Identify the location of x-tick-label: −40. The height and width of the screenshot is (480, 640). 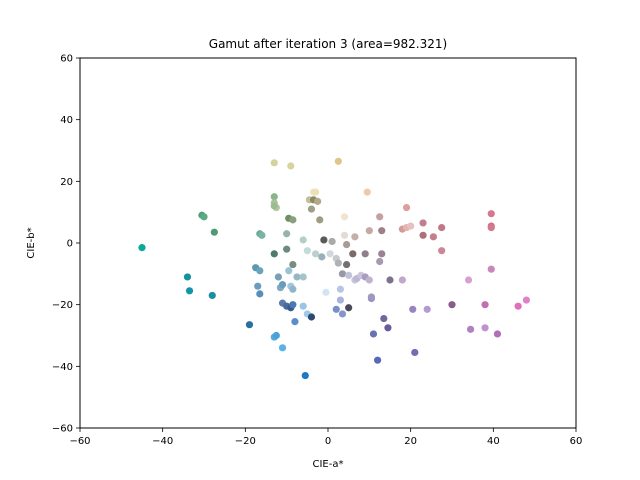
(162, 441).